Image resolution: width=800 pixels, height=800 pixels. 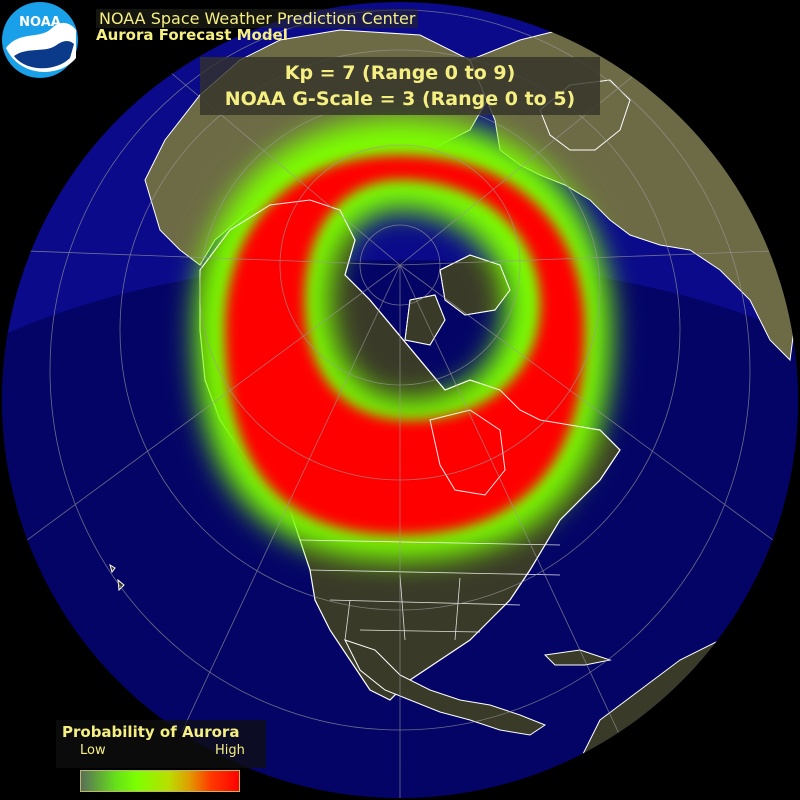 What do you see at coordinates (93, 750) in the screenshot?
I see `legend-low-label: Low` at bounding box center [93, 750].